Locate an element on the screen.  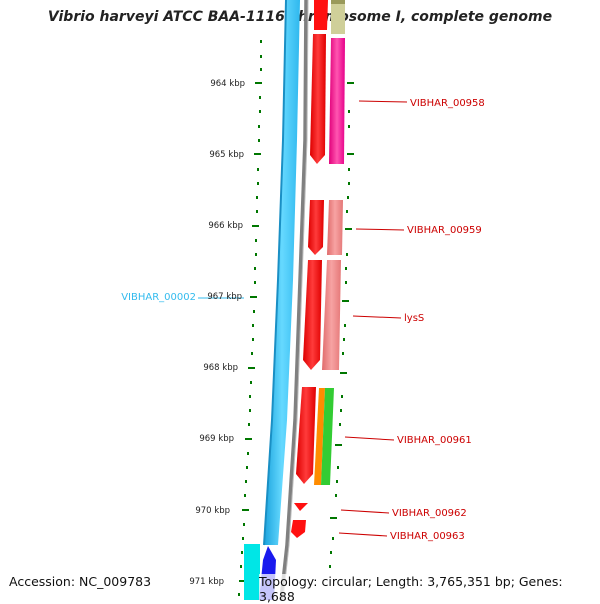
tick-label-971: 971 kbp is located at coordinates (206, 582).